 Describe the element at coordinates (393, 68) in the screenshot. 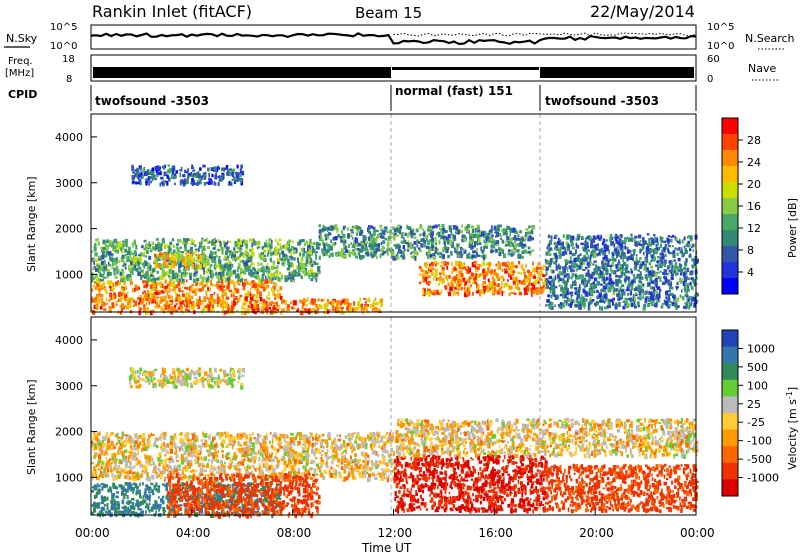

I see `freq-strip-frame` at that location.